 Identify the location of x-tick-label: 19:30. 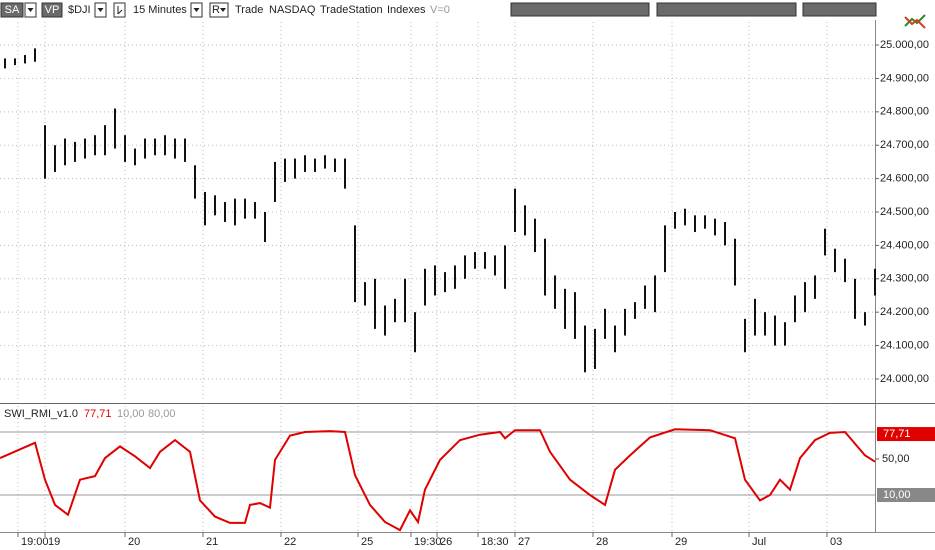
(428, 542).